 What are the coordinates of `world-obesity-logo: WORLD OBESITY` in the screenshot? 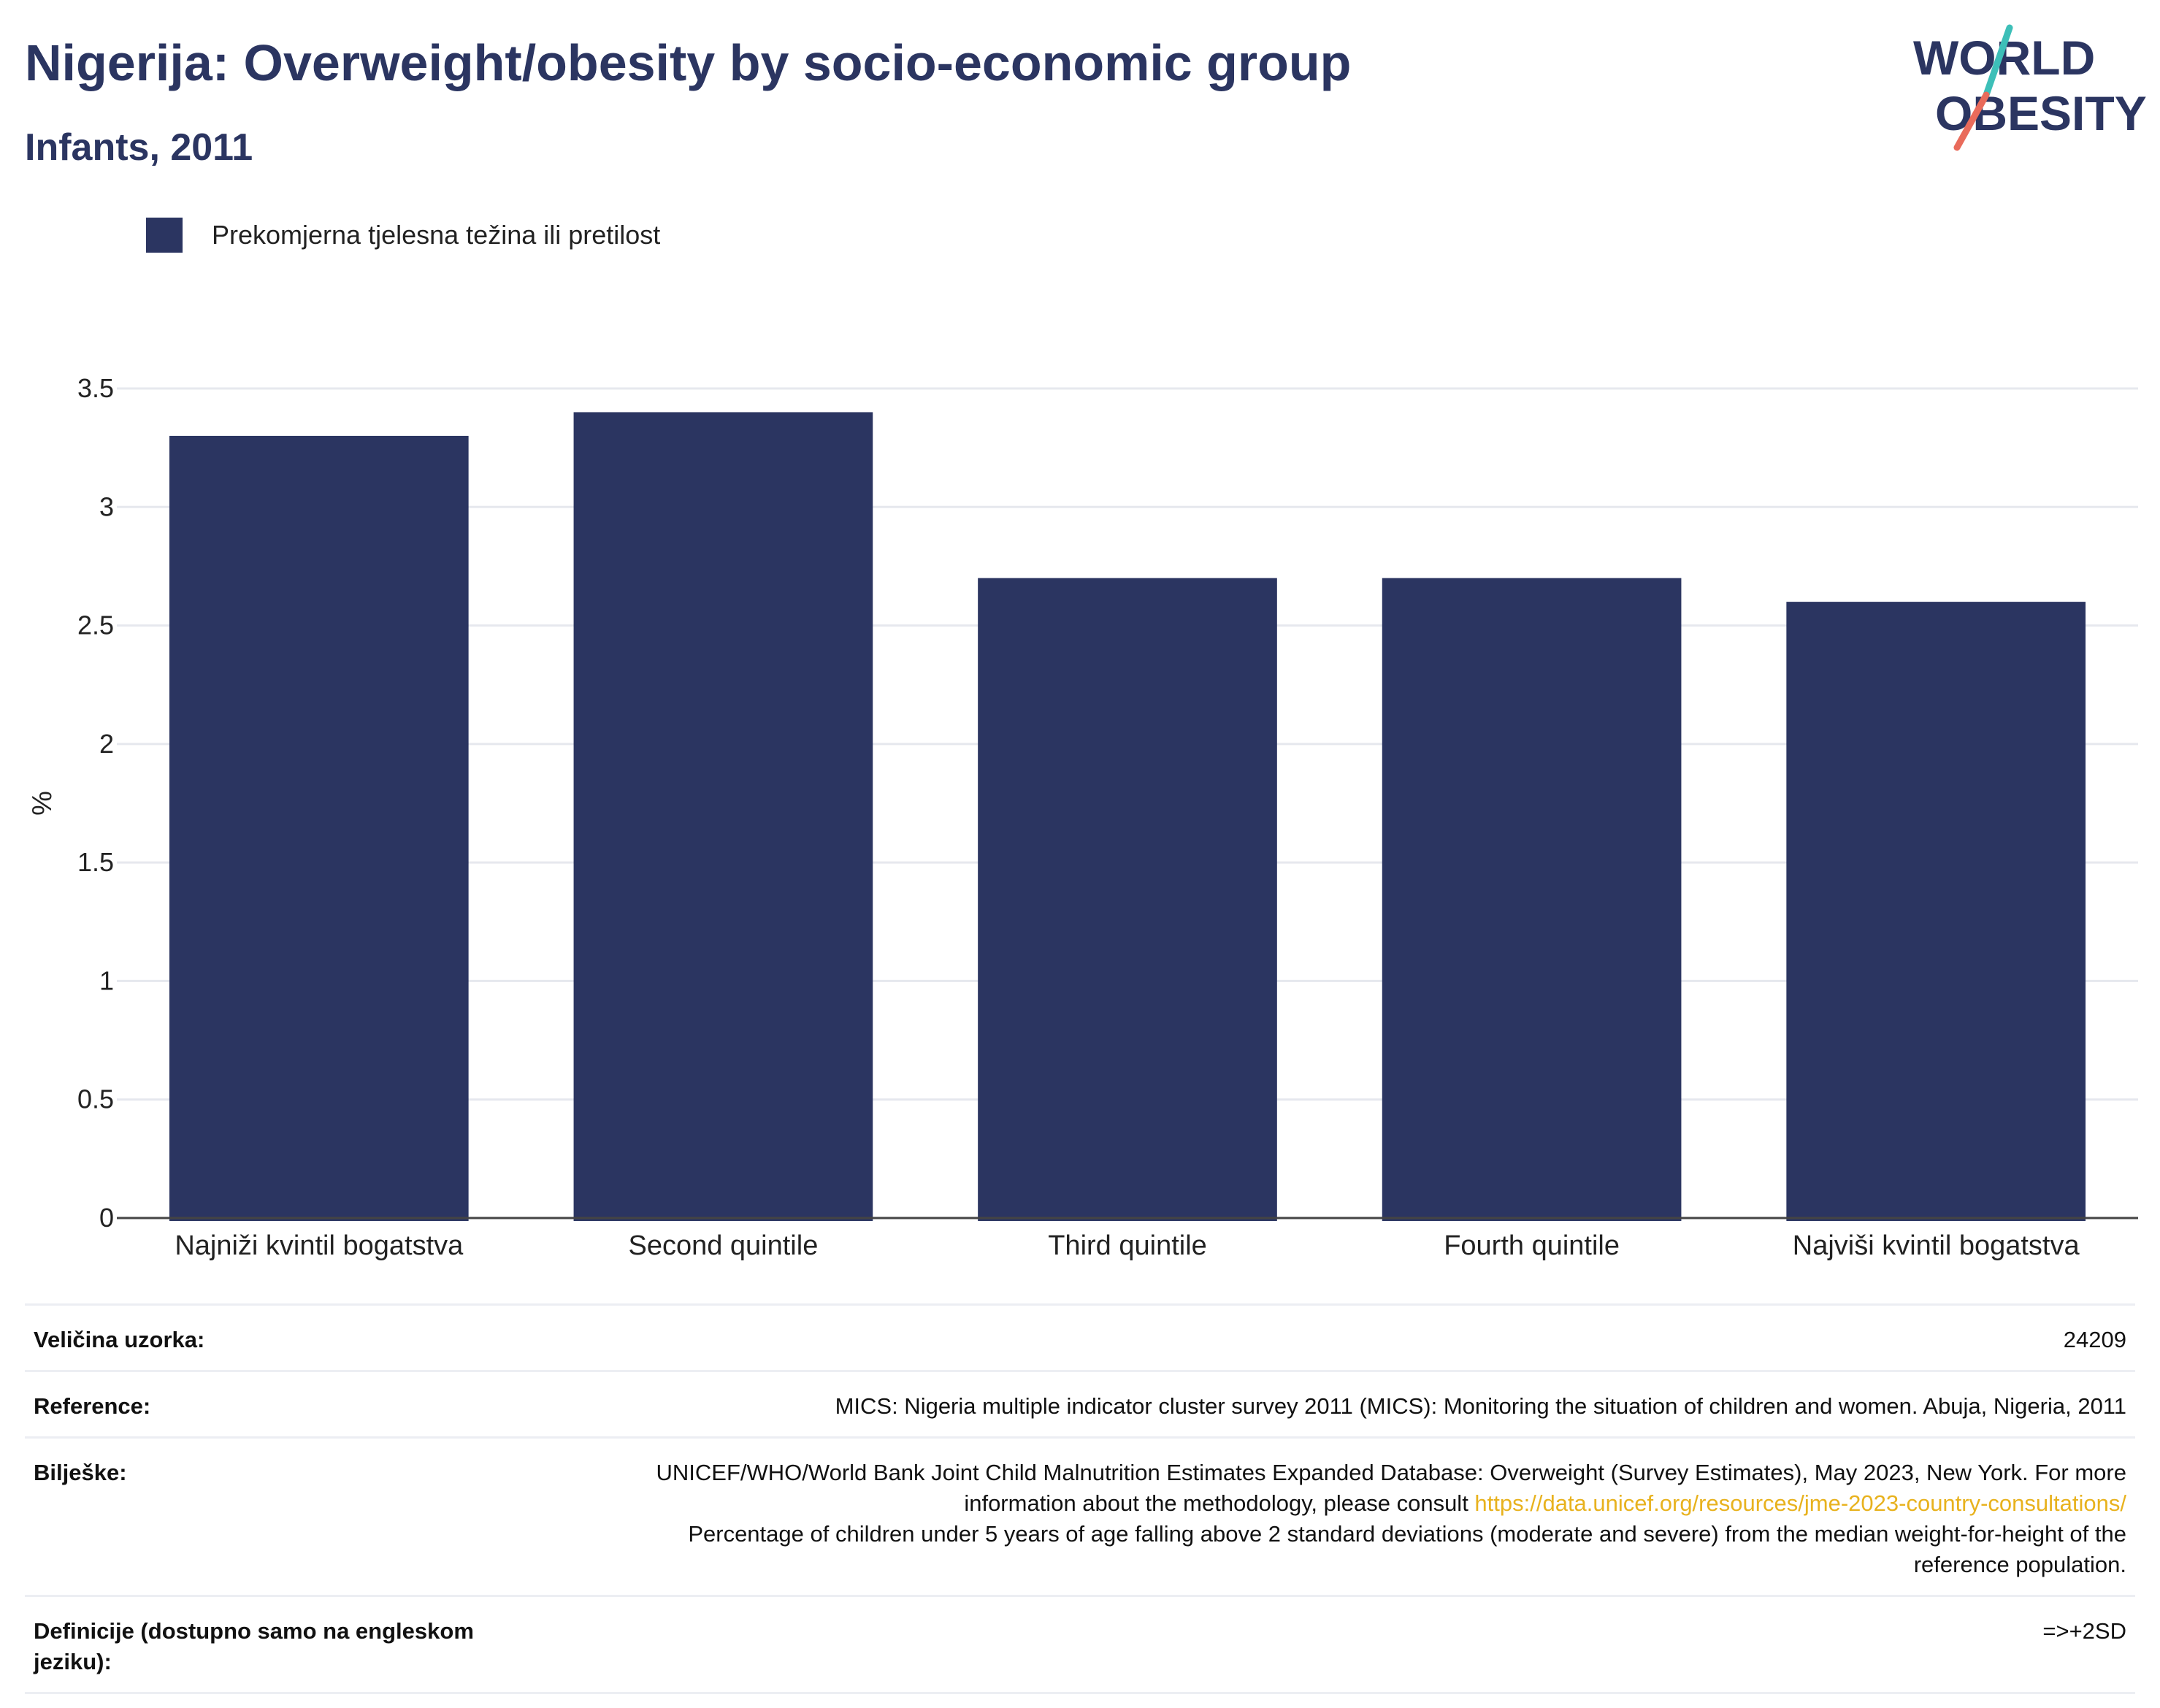 It's located at (2030, 87).